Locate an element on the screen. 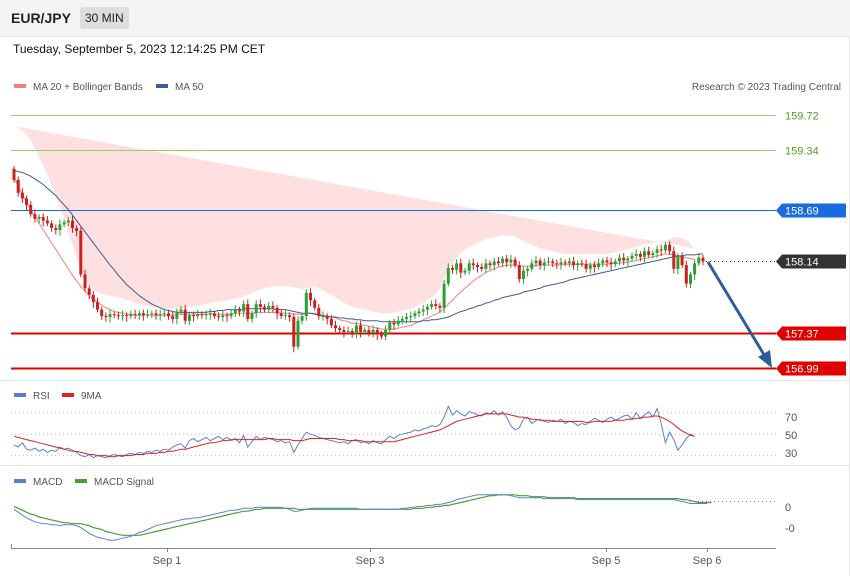  macd-legend-label: MACD is located at coordinates (47, 482).